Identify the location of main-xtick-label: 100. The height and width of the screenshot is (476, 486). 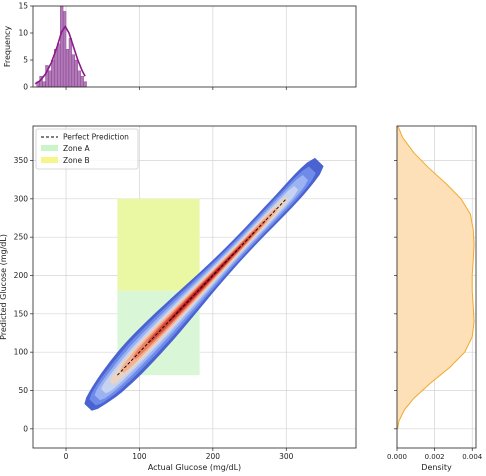
(139, 456).